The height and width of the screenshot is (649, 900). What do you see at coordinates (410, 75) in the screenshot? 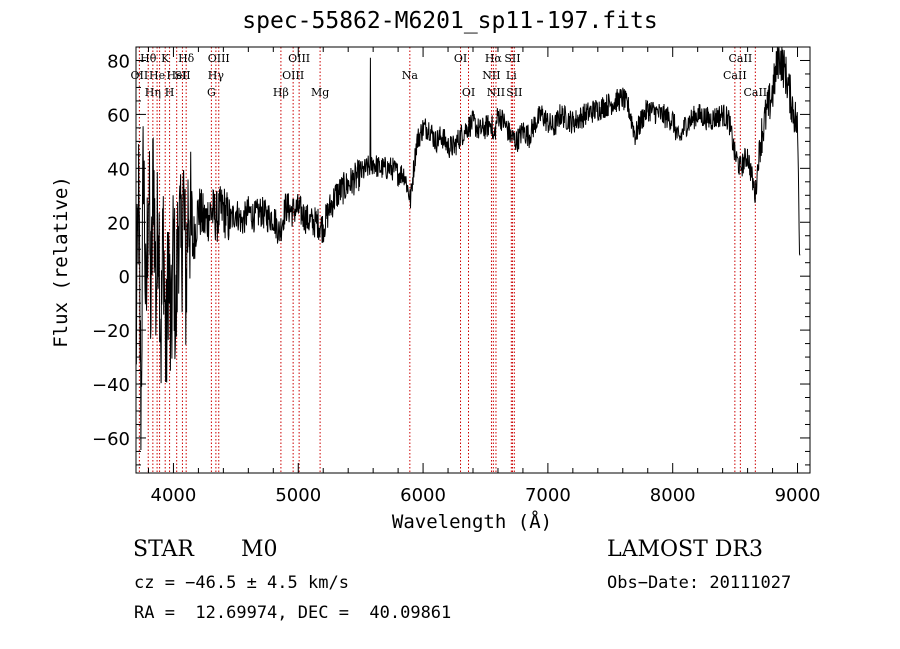
I see `line-marker-label: Na` at bounding box center [410, 75].